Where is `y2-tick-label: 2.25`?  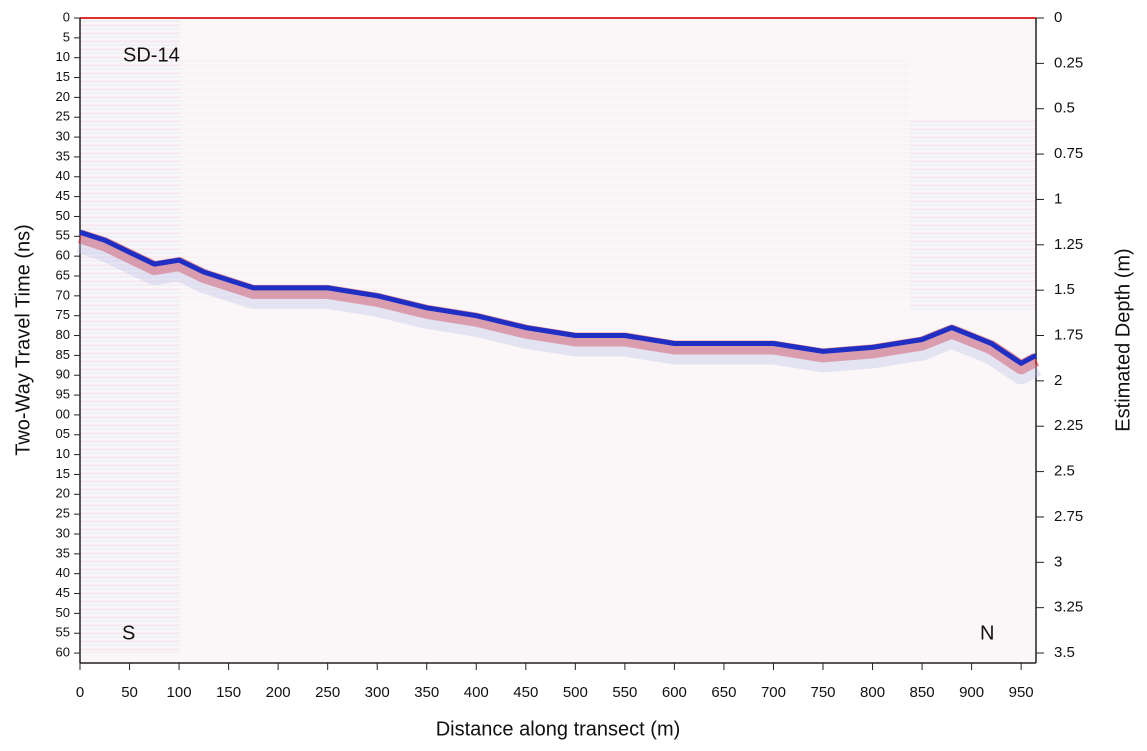 y2-tick-label: 2.25 is located at coordinates (1068, 425).